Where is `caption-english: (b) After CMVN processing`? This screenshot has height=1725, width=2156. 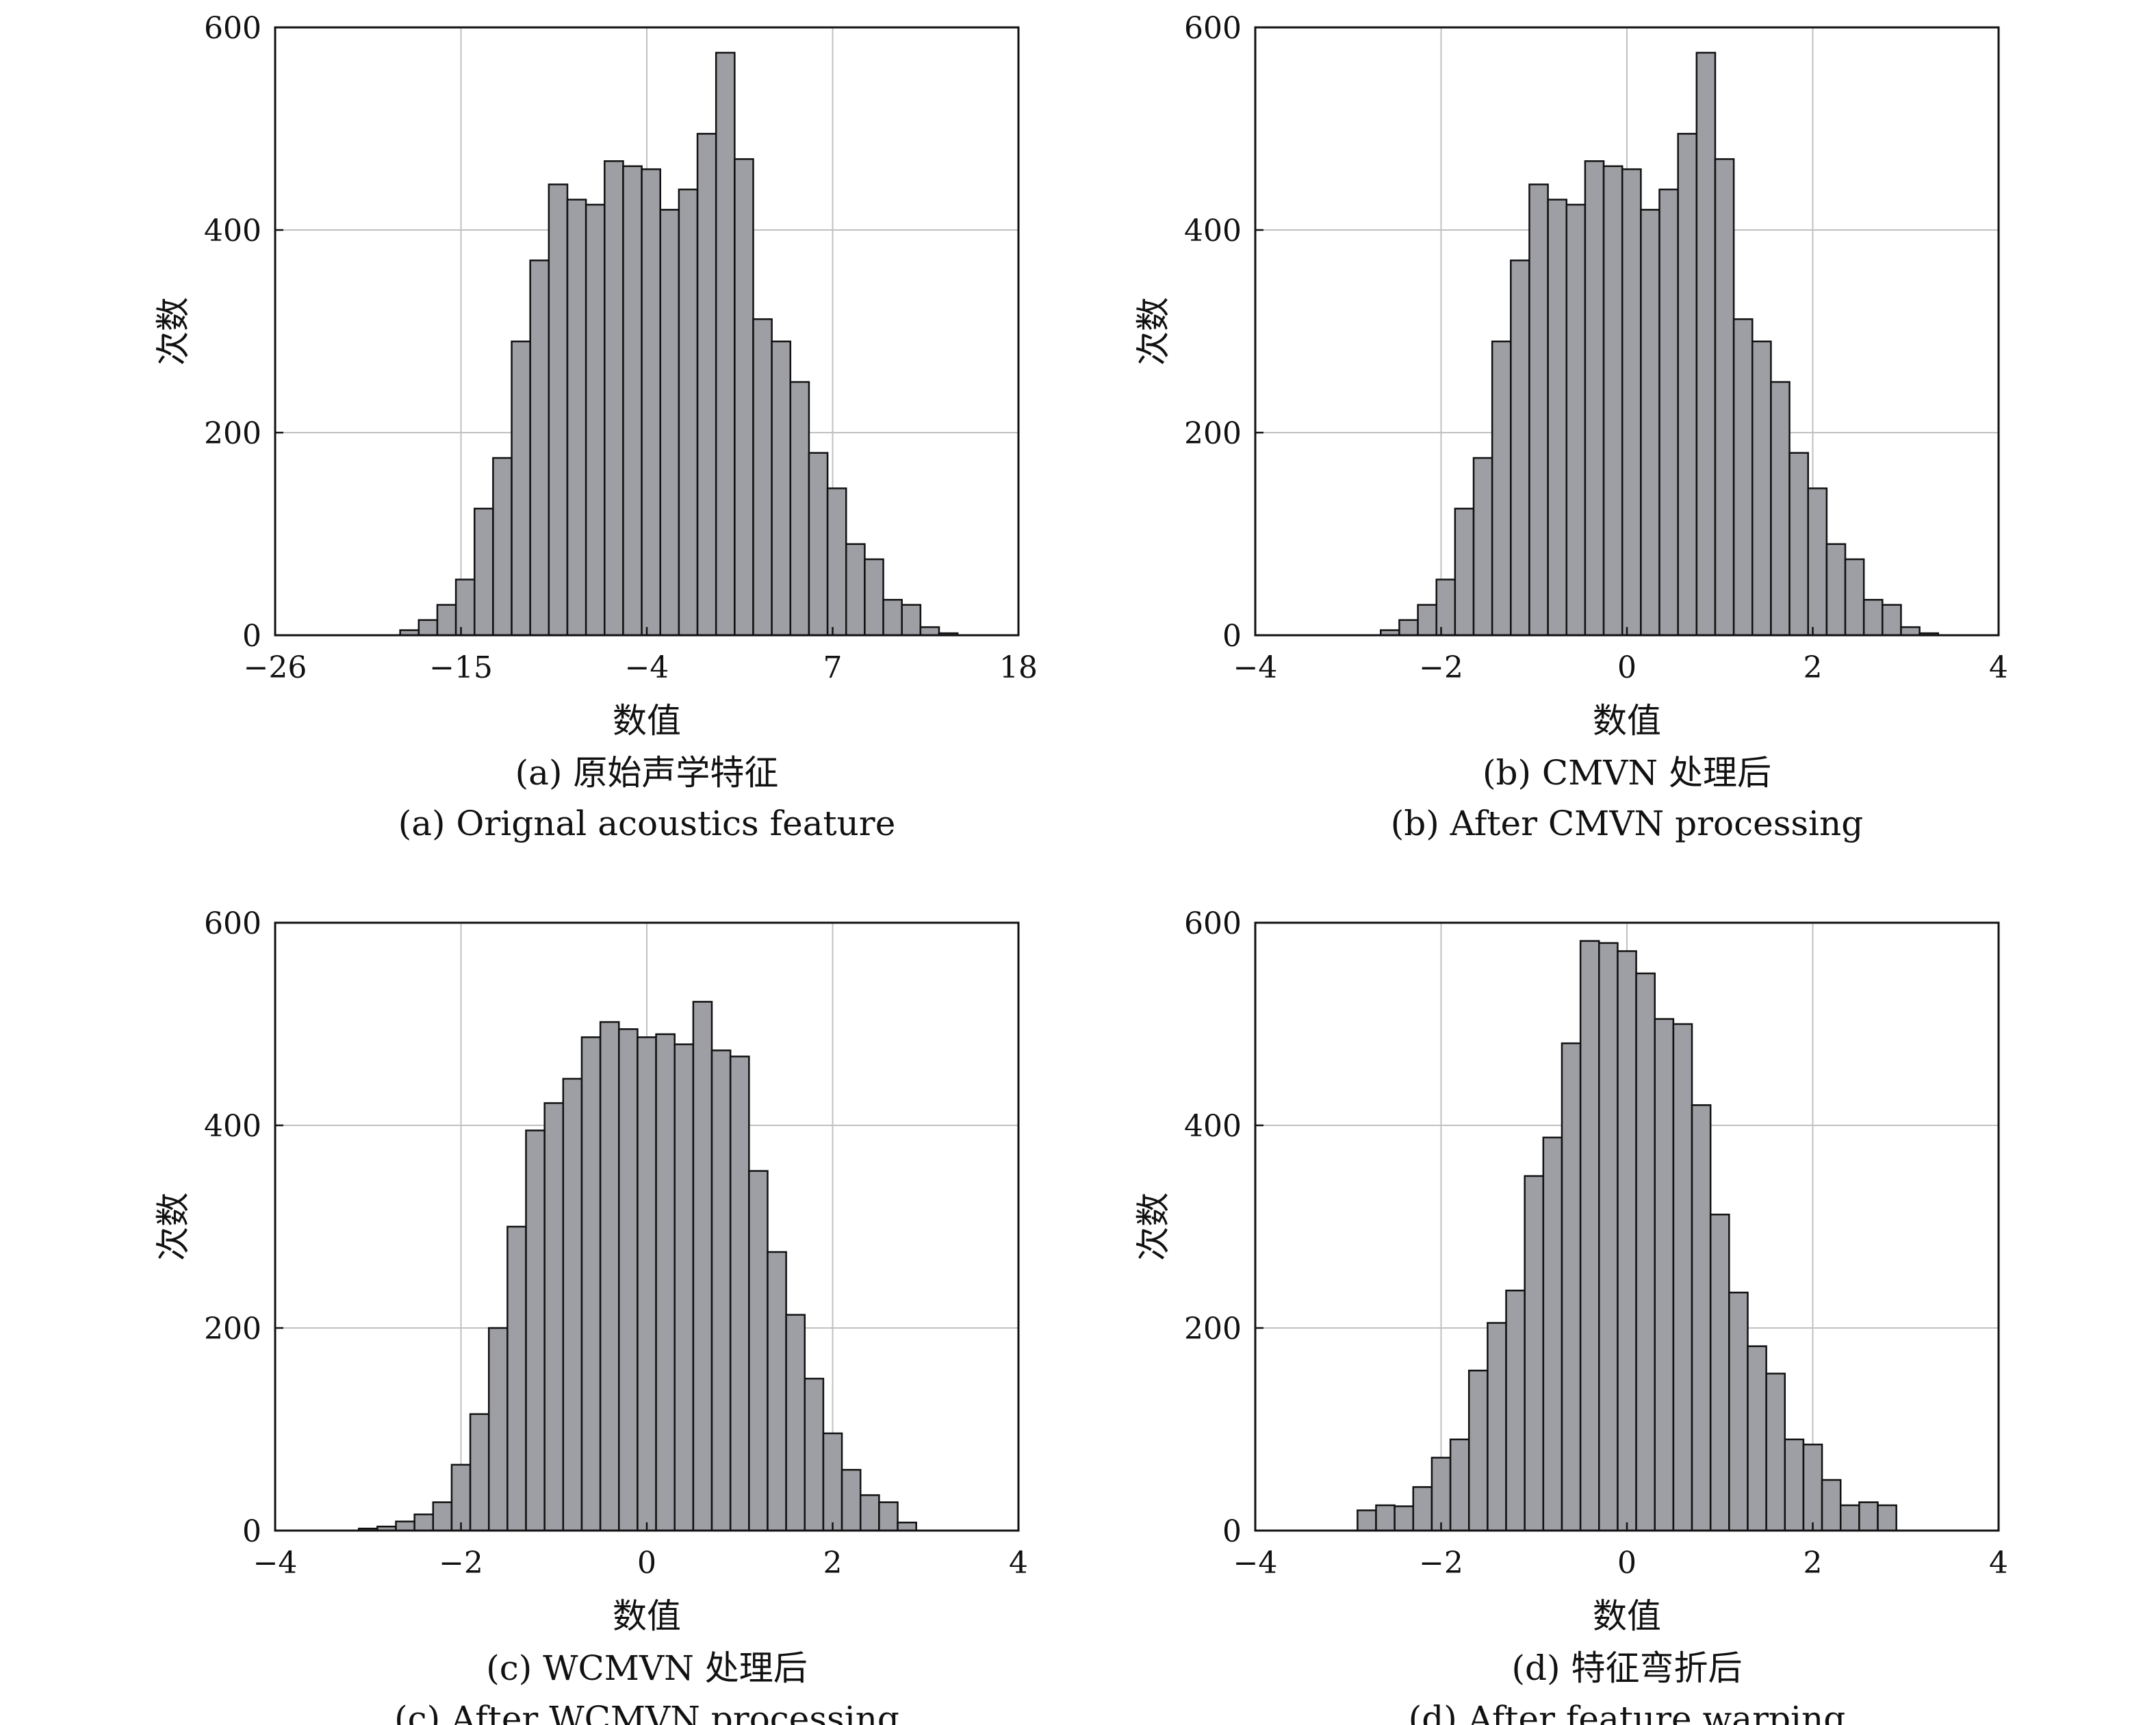 caption-english: (b) After CMVN processing is located at coordinates (1627, 823).